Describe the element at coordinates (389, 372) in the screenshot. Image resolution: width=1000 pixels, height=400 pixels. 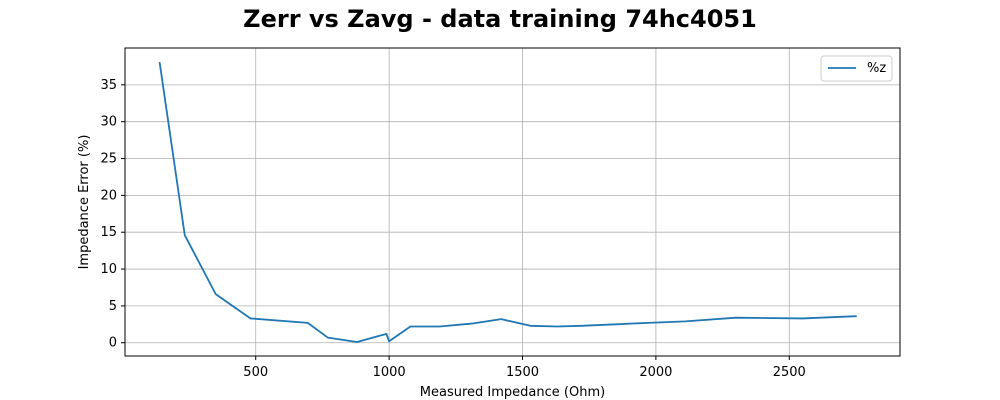
I see `x-tick-label-1: 1000` at that location.